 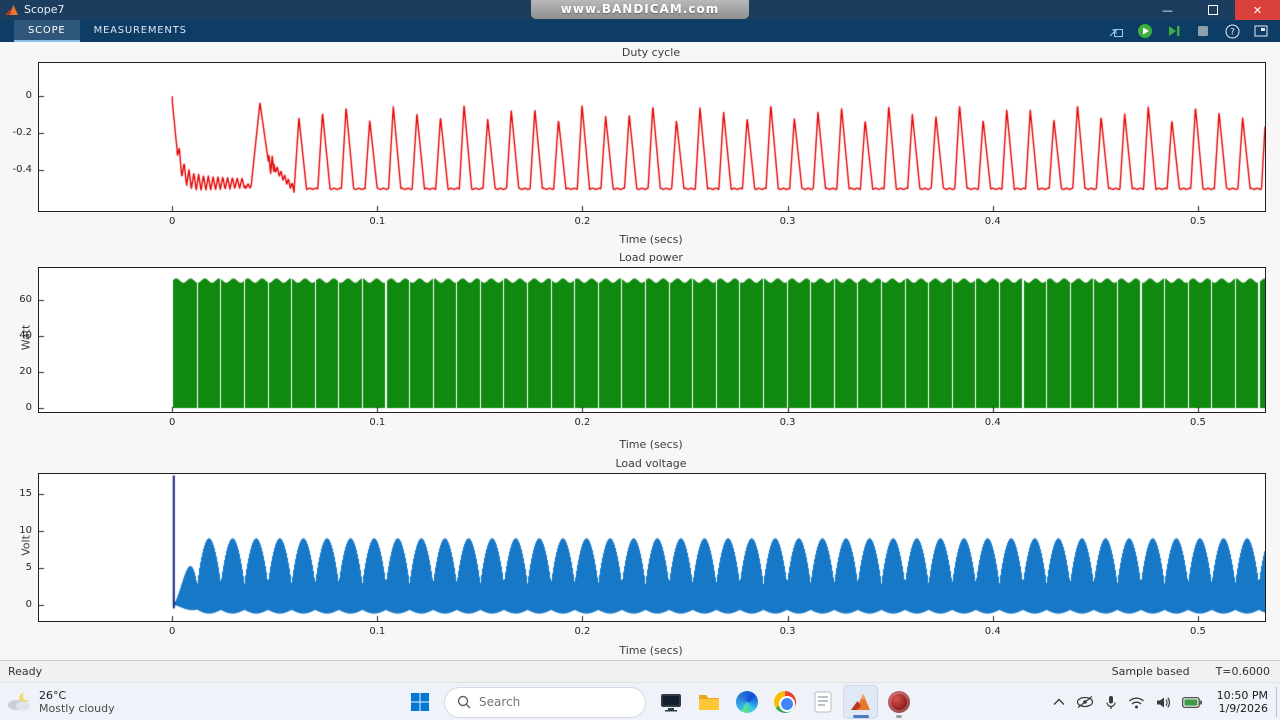 I want to click on close-button: ✕, so click(x=1257, y=10).